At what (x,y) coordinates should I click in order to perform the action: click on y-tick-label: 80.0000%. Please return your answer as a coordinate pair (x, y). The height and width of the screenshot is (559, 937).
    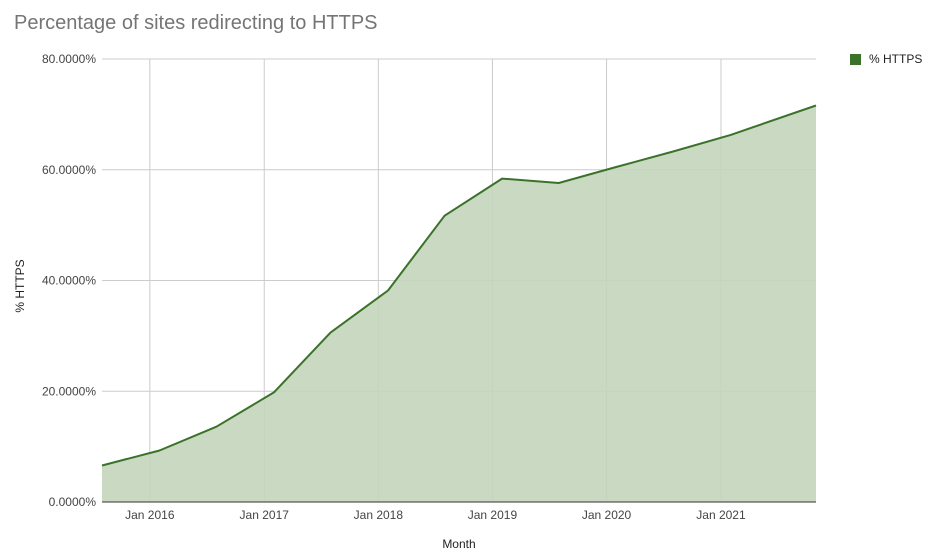
    Looking at the image, I should click on (69, 59).